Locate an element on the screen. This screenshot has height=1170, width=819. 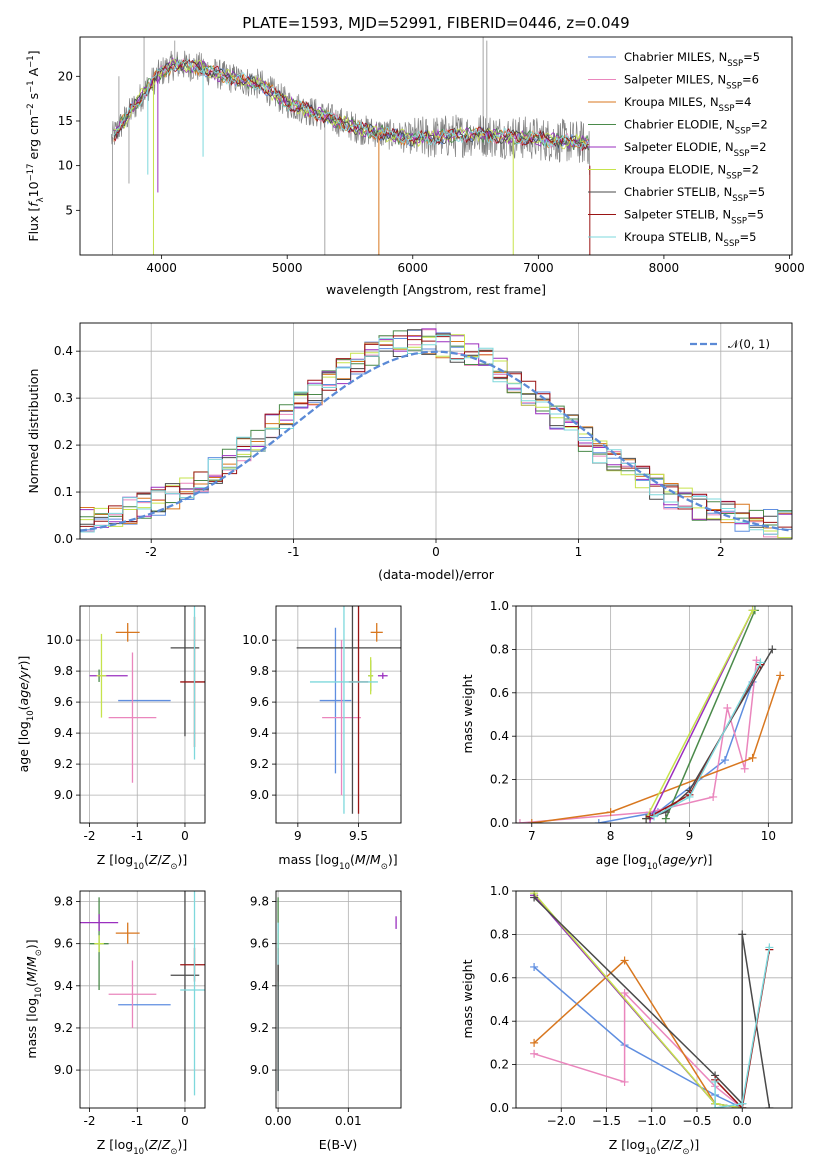
x-tick-label: −1.5 is located at coordinates (606, 1121).